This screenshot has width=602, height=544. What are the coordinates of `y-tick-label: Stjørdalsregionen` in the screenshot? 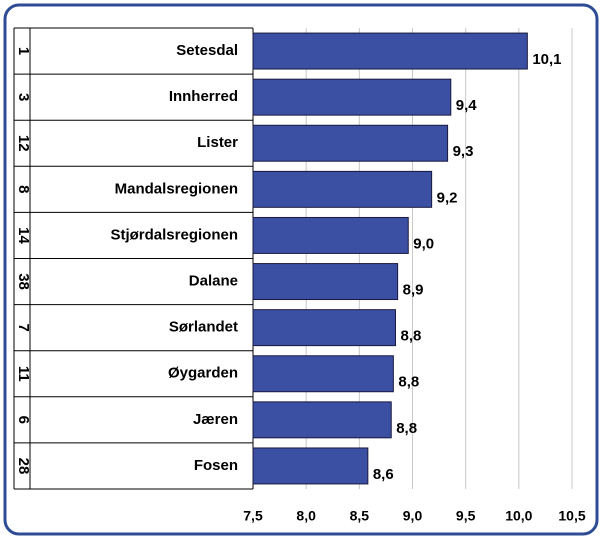 It's located at (174, 234).